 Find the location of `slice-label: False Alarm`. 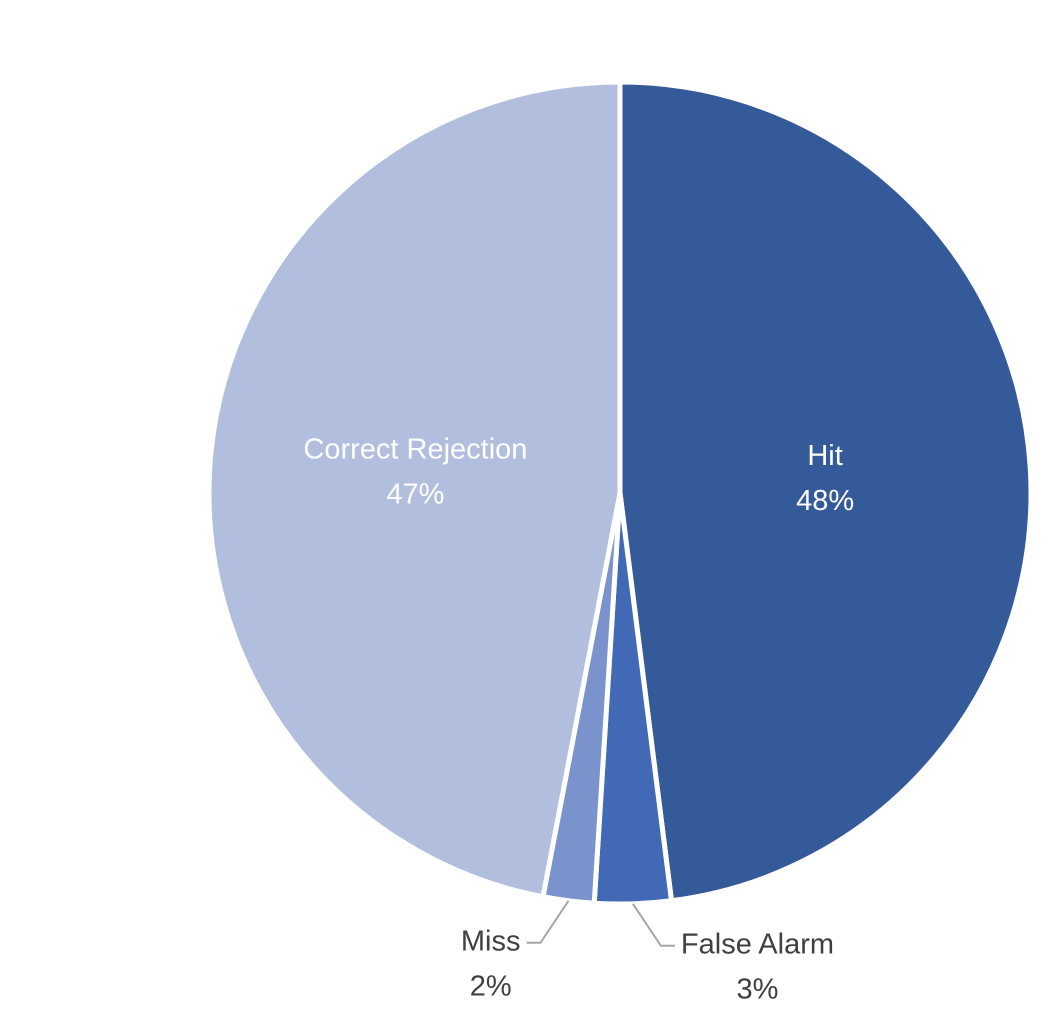

slice-label: False Alarm is located at coordinates (757, 944).